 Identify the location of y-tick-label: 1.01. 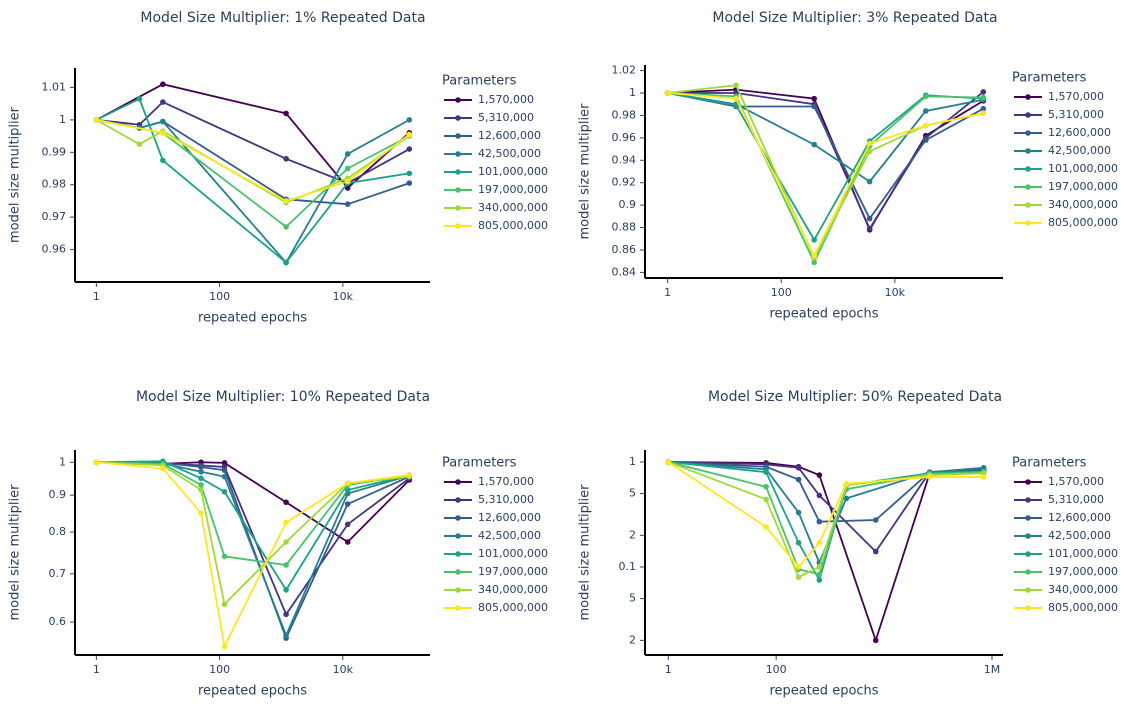
(54, 86).